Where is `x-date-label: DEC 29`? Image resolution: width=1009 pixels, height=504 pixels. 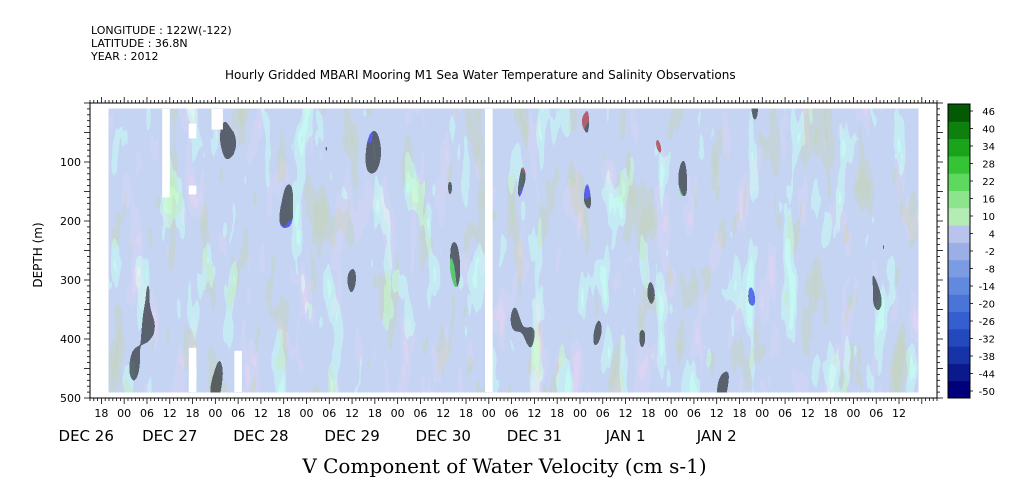 x-date-label: DEC 29 is located at coordinates (351, 436).